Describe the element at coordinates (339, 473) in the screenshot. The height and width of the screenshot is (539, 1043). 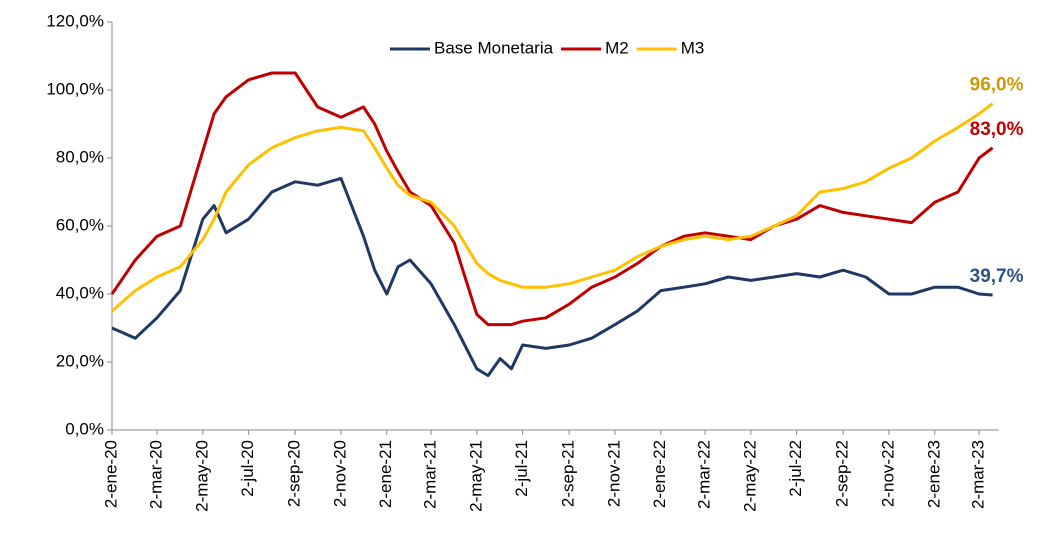
I see `x-tick-label: 2-nov-20` at that location.